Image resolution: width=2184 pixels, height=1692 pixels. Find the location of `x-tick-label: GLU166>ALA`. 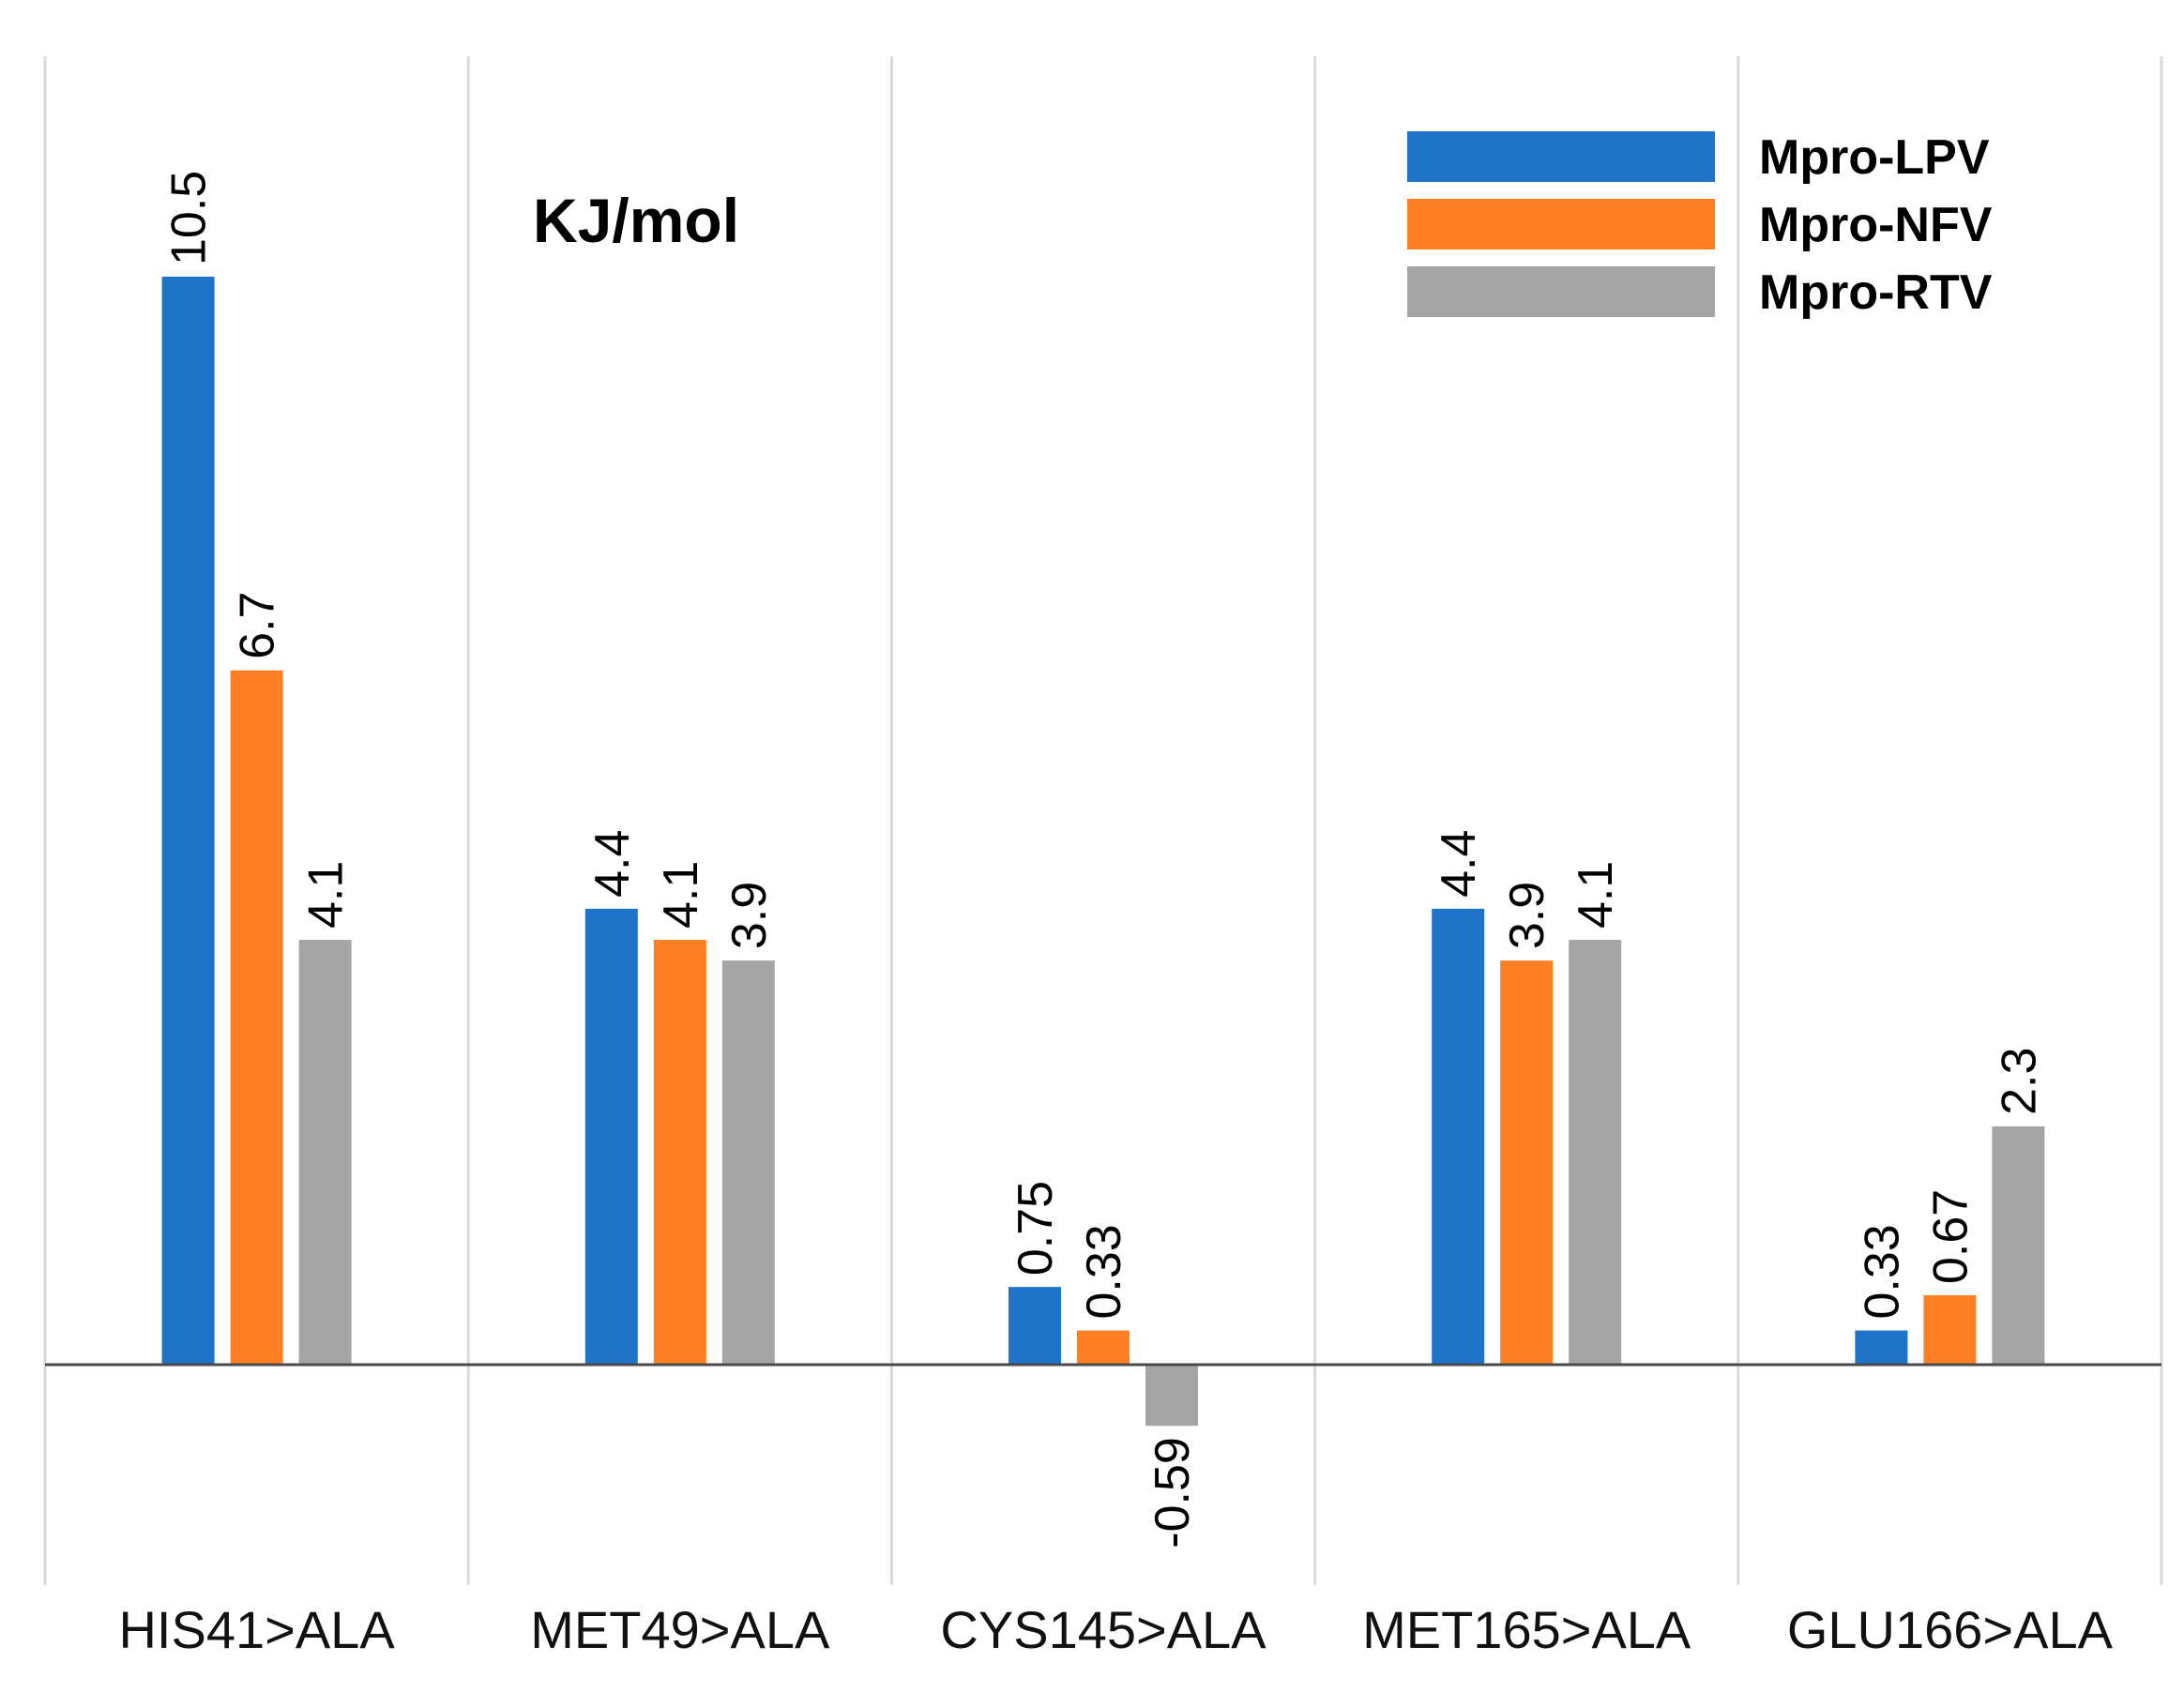

x-tick-label: GLU166>ALA is located at coordinates (1950, 1630).